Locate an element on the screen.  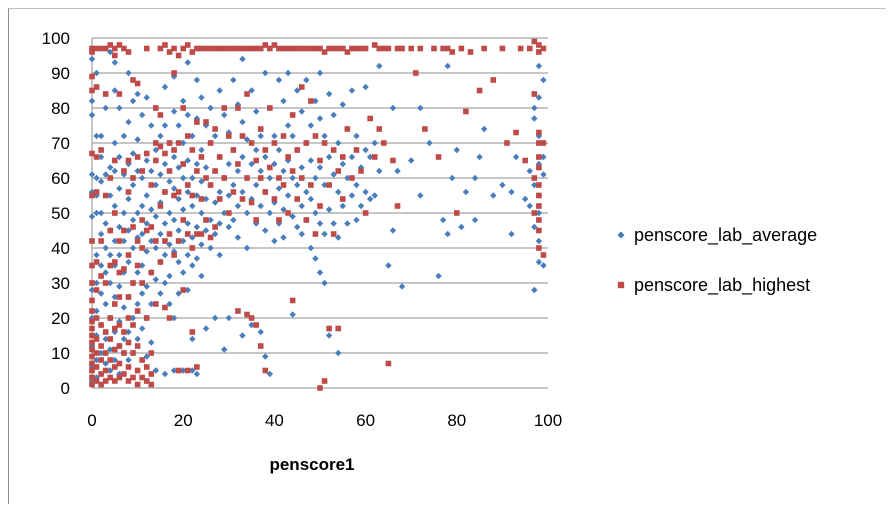
y-tick-label: 90 is located at coordinates (60, 73).